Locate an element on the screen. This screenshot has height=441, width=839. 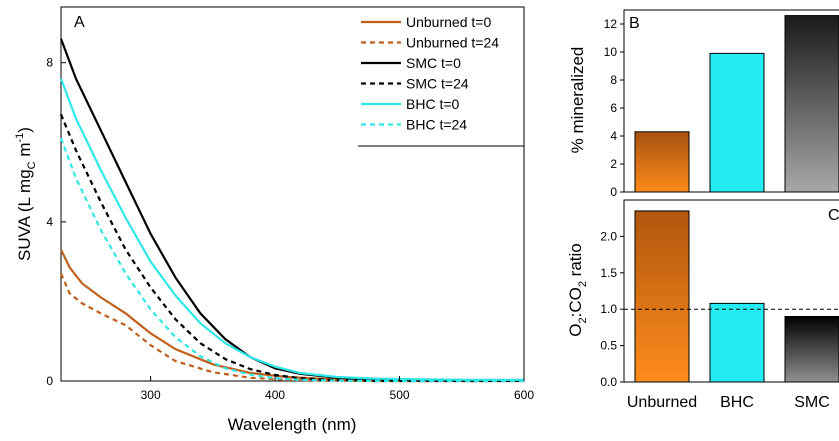
panel-b-y-ticks: 0 2 4 6 8 10 12 is located at coordinates (614, 108).